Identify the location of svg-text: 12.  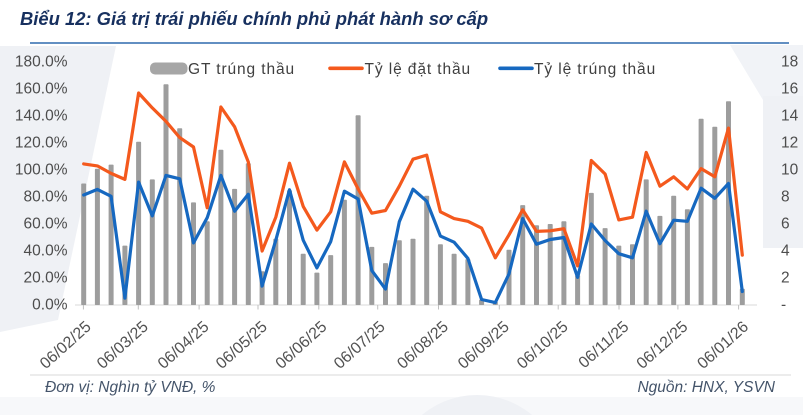
(789, 142).